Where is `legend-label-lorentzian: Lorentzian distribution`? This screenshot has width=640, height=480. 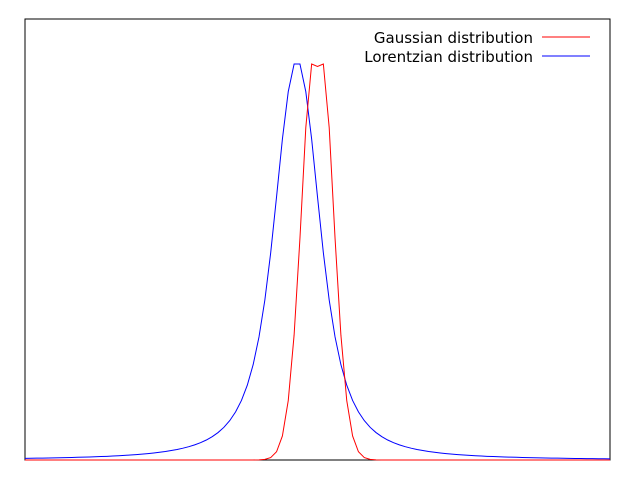 legend-label-lorentzian: Lorentzian distribution is located at coordinates (448, 57).